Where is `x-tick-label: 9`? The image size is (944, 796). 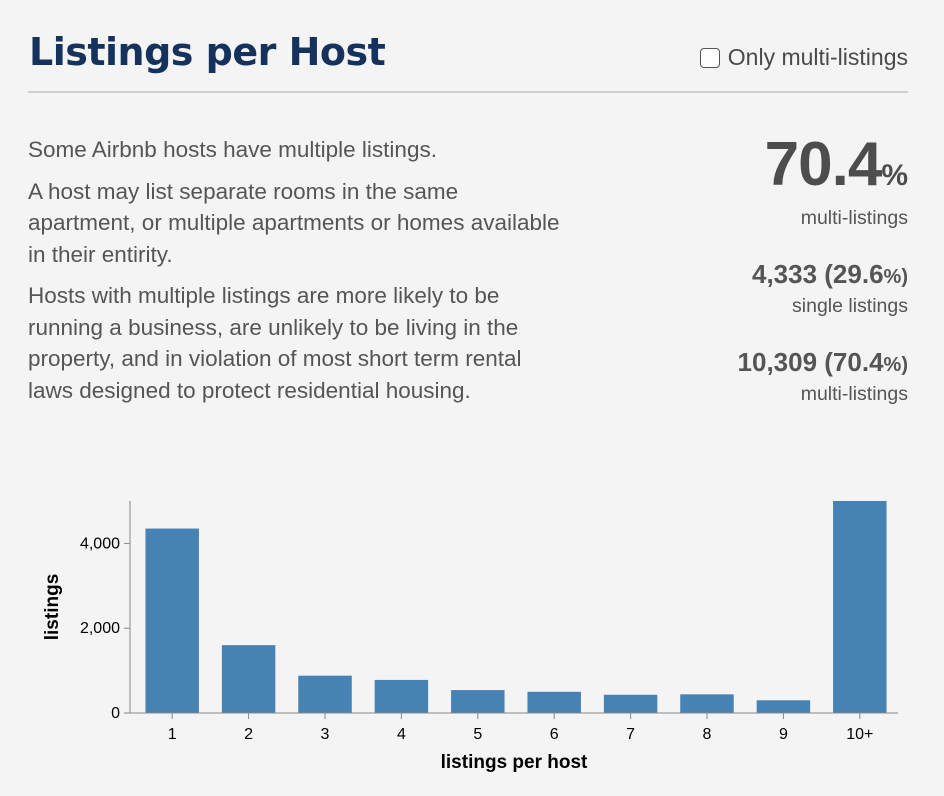 x-tick-label: 9 is located at coordinates (783, 734).